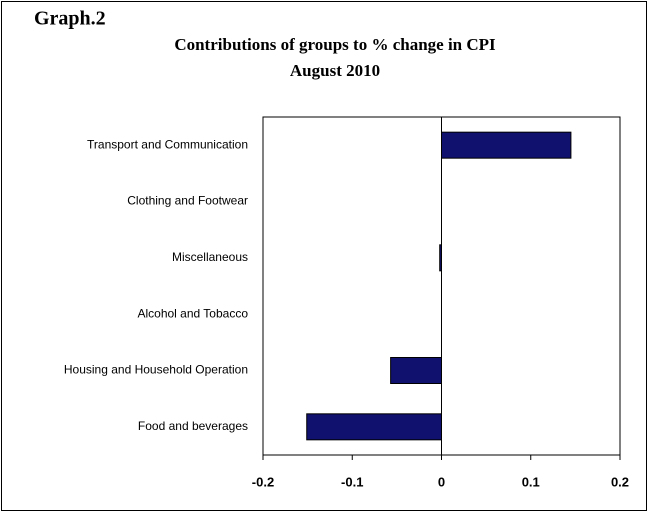 The width and height of the screenshot is (649, 512). I want to click on y-tick-label: Alcohol and Tobacco, so click(192, 313).